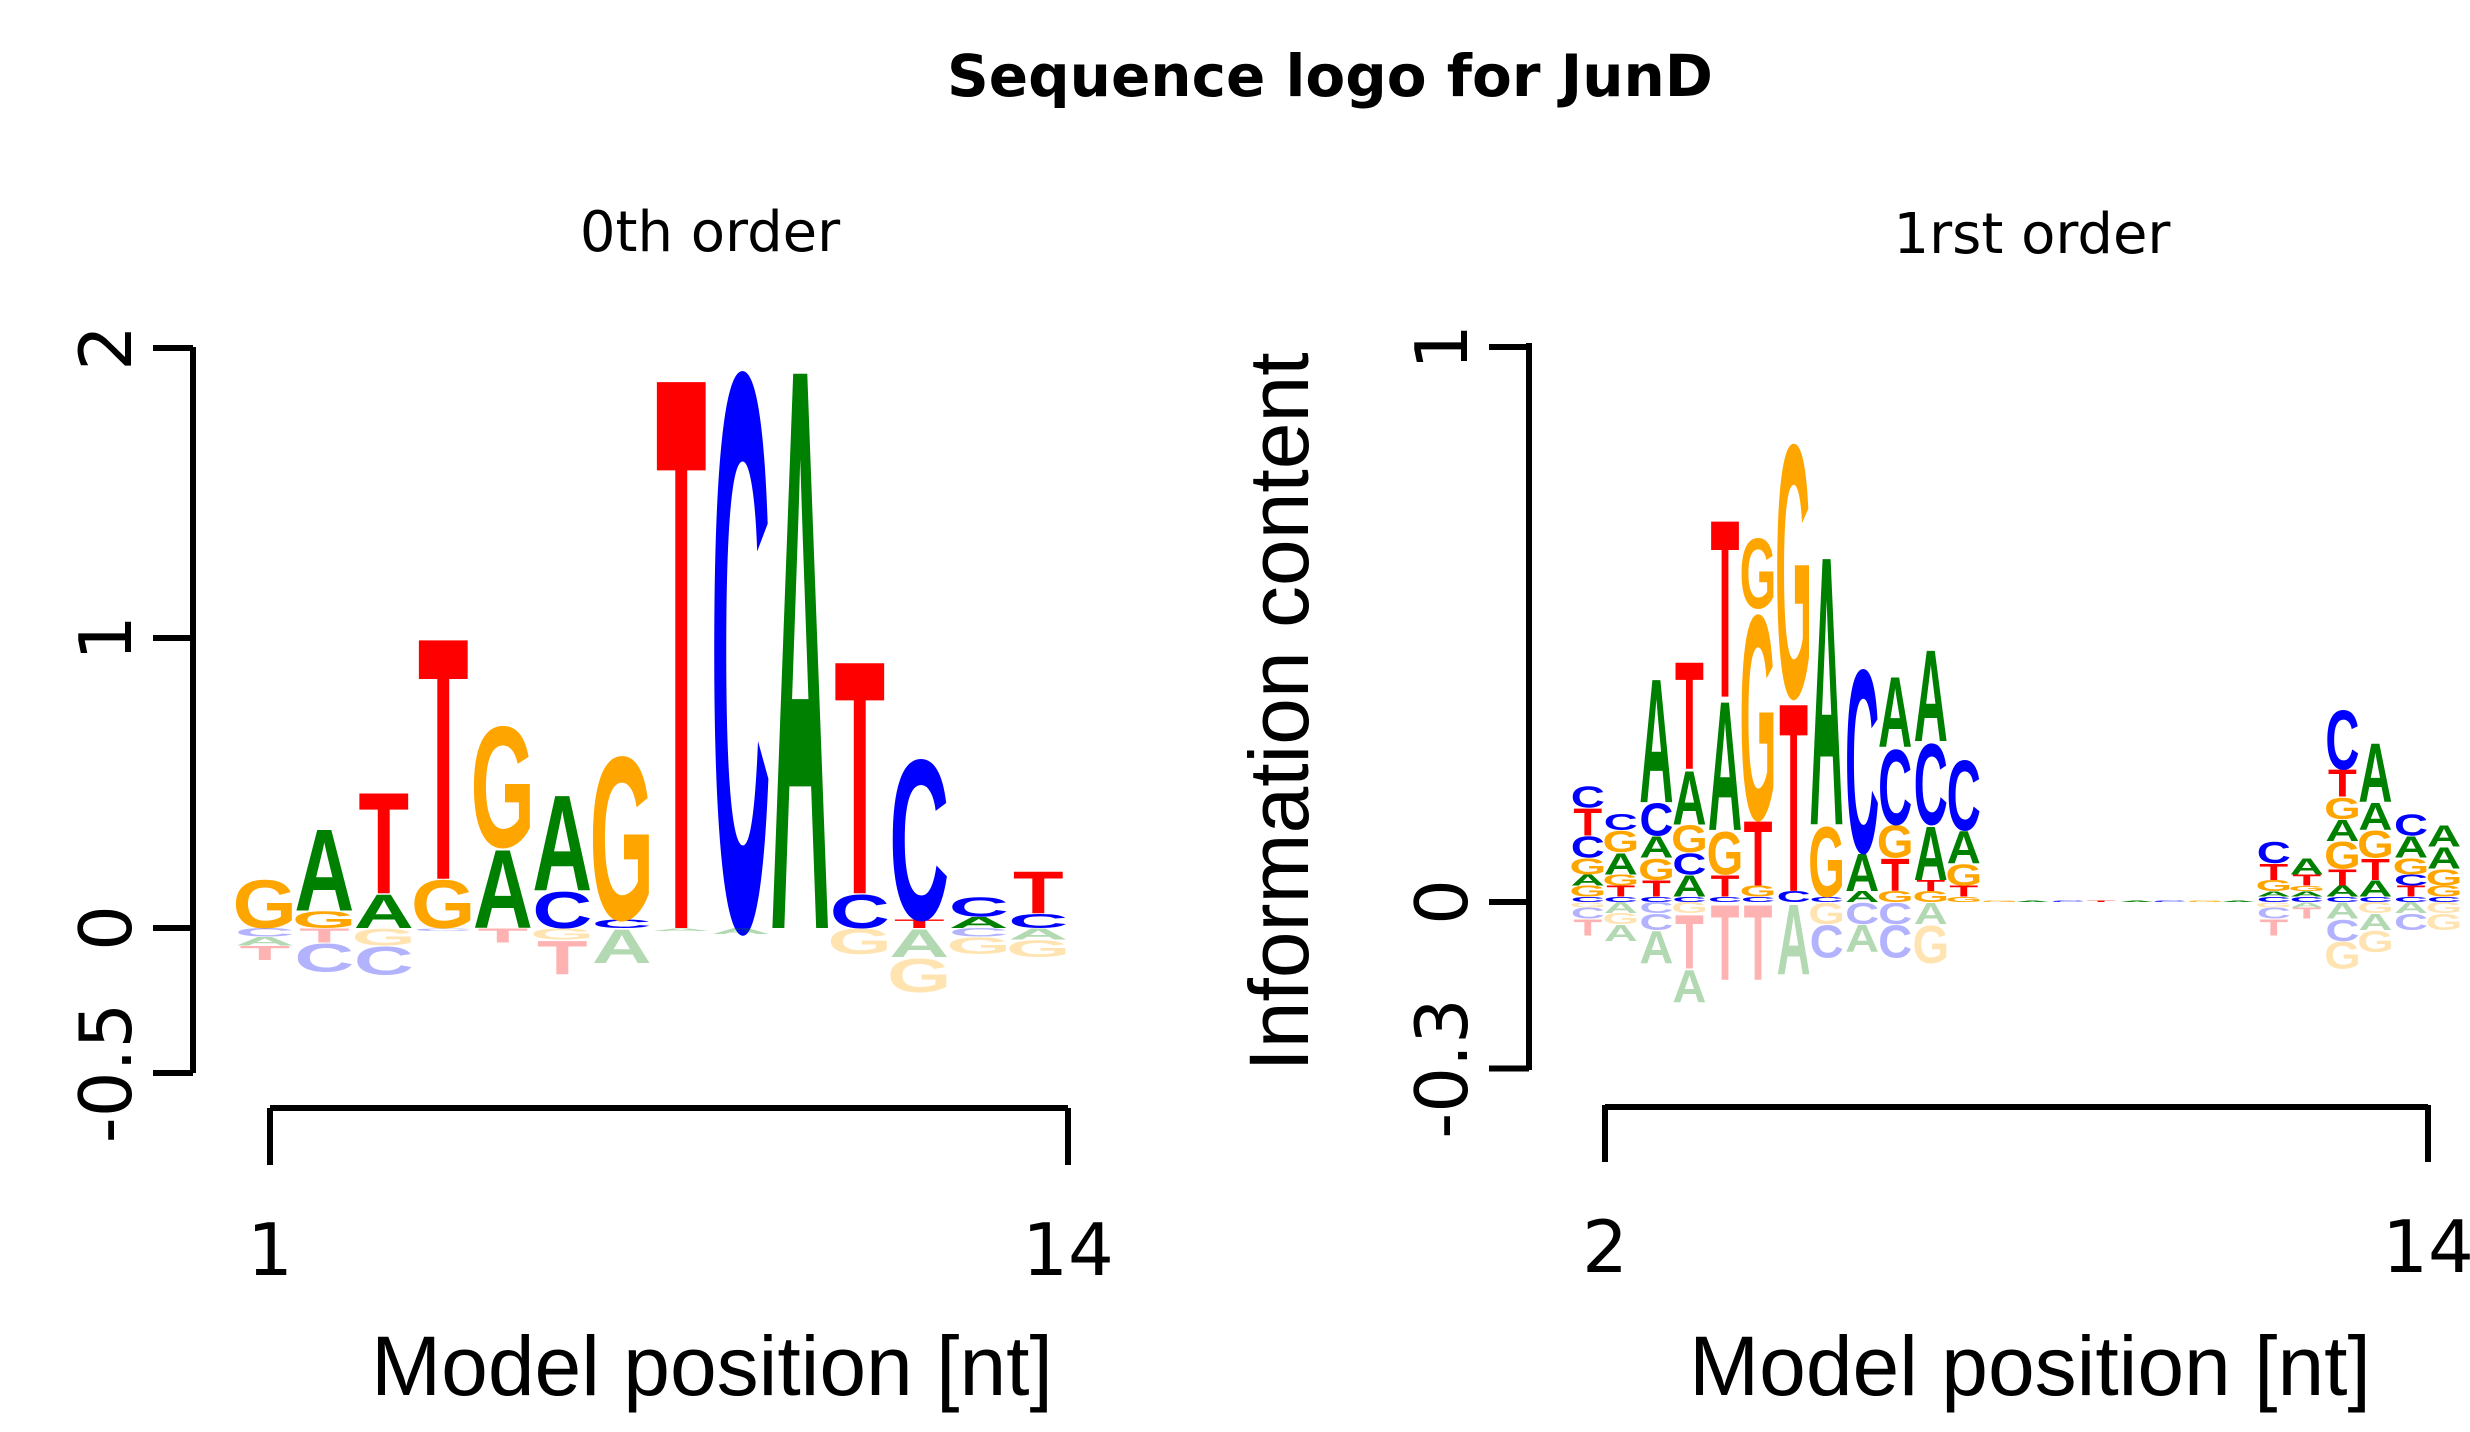 Image resolution: width=2470 pixels, height=1432 pixels. I want to click on y-axis-label: Information content, so click(1279, 711).